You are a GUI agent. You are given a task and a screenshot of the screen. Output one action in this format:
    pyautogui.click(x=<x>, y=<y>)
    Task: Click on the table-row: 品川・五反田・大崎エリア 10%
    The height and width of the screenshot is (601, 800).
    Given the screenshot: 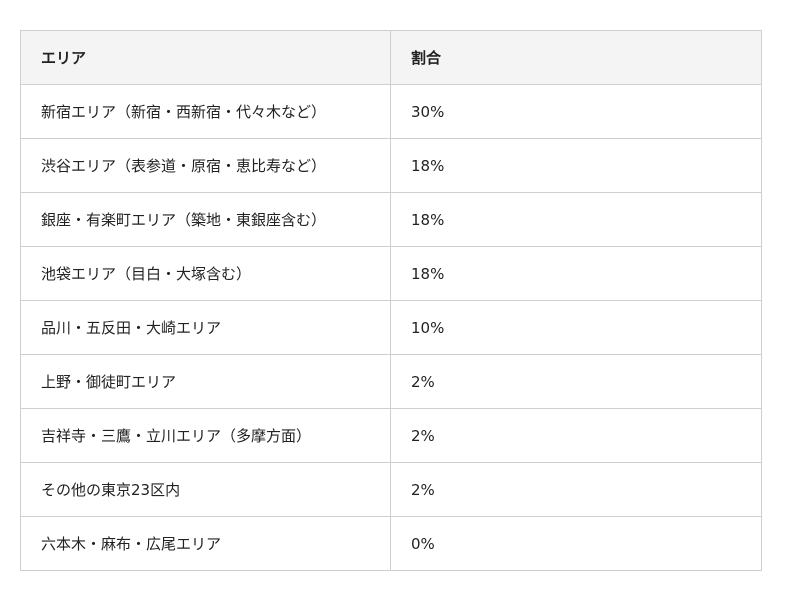 What is the action you would take?
    pyautogui.click(x=391, y=327)
    